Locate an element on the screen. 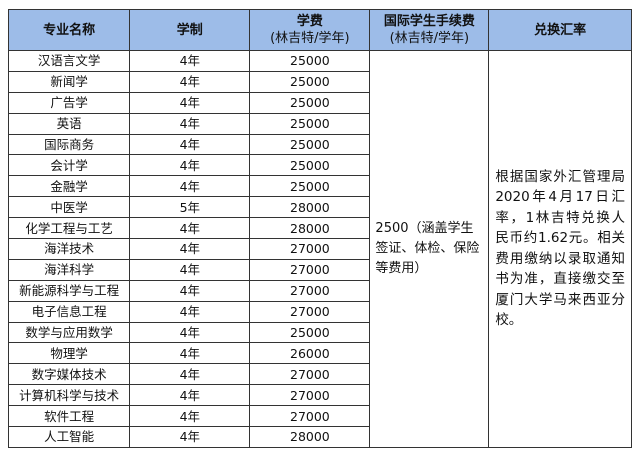  table-row: 软件工程 4年 27000 is located at coordinates (319, 416).